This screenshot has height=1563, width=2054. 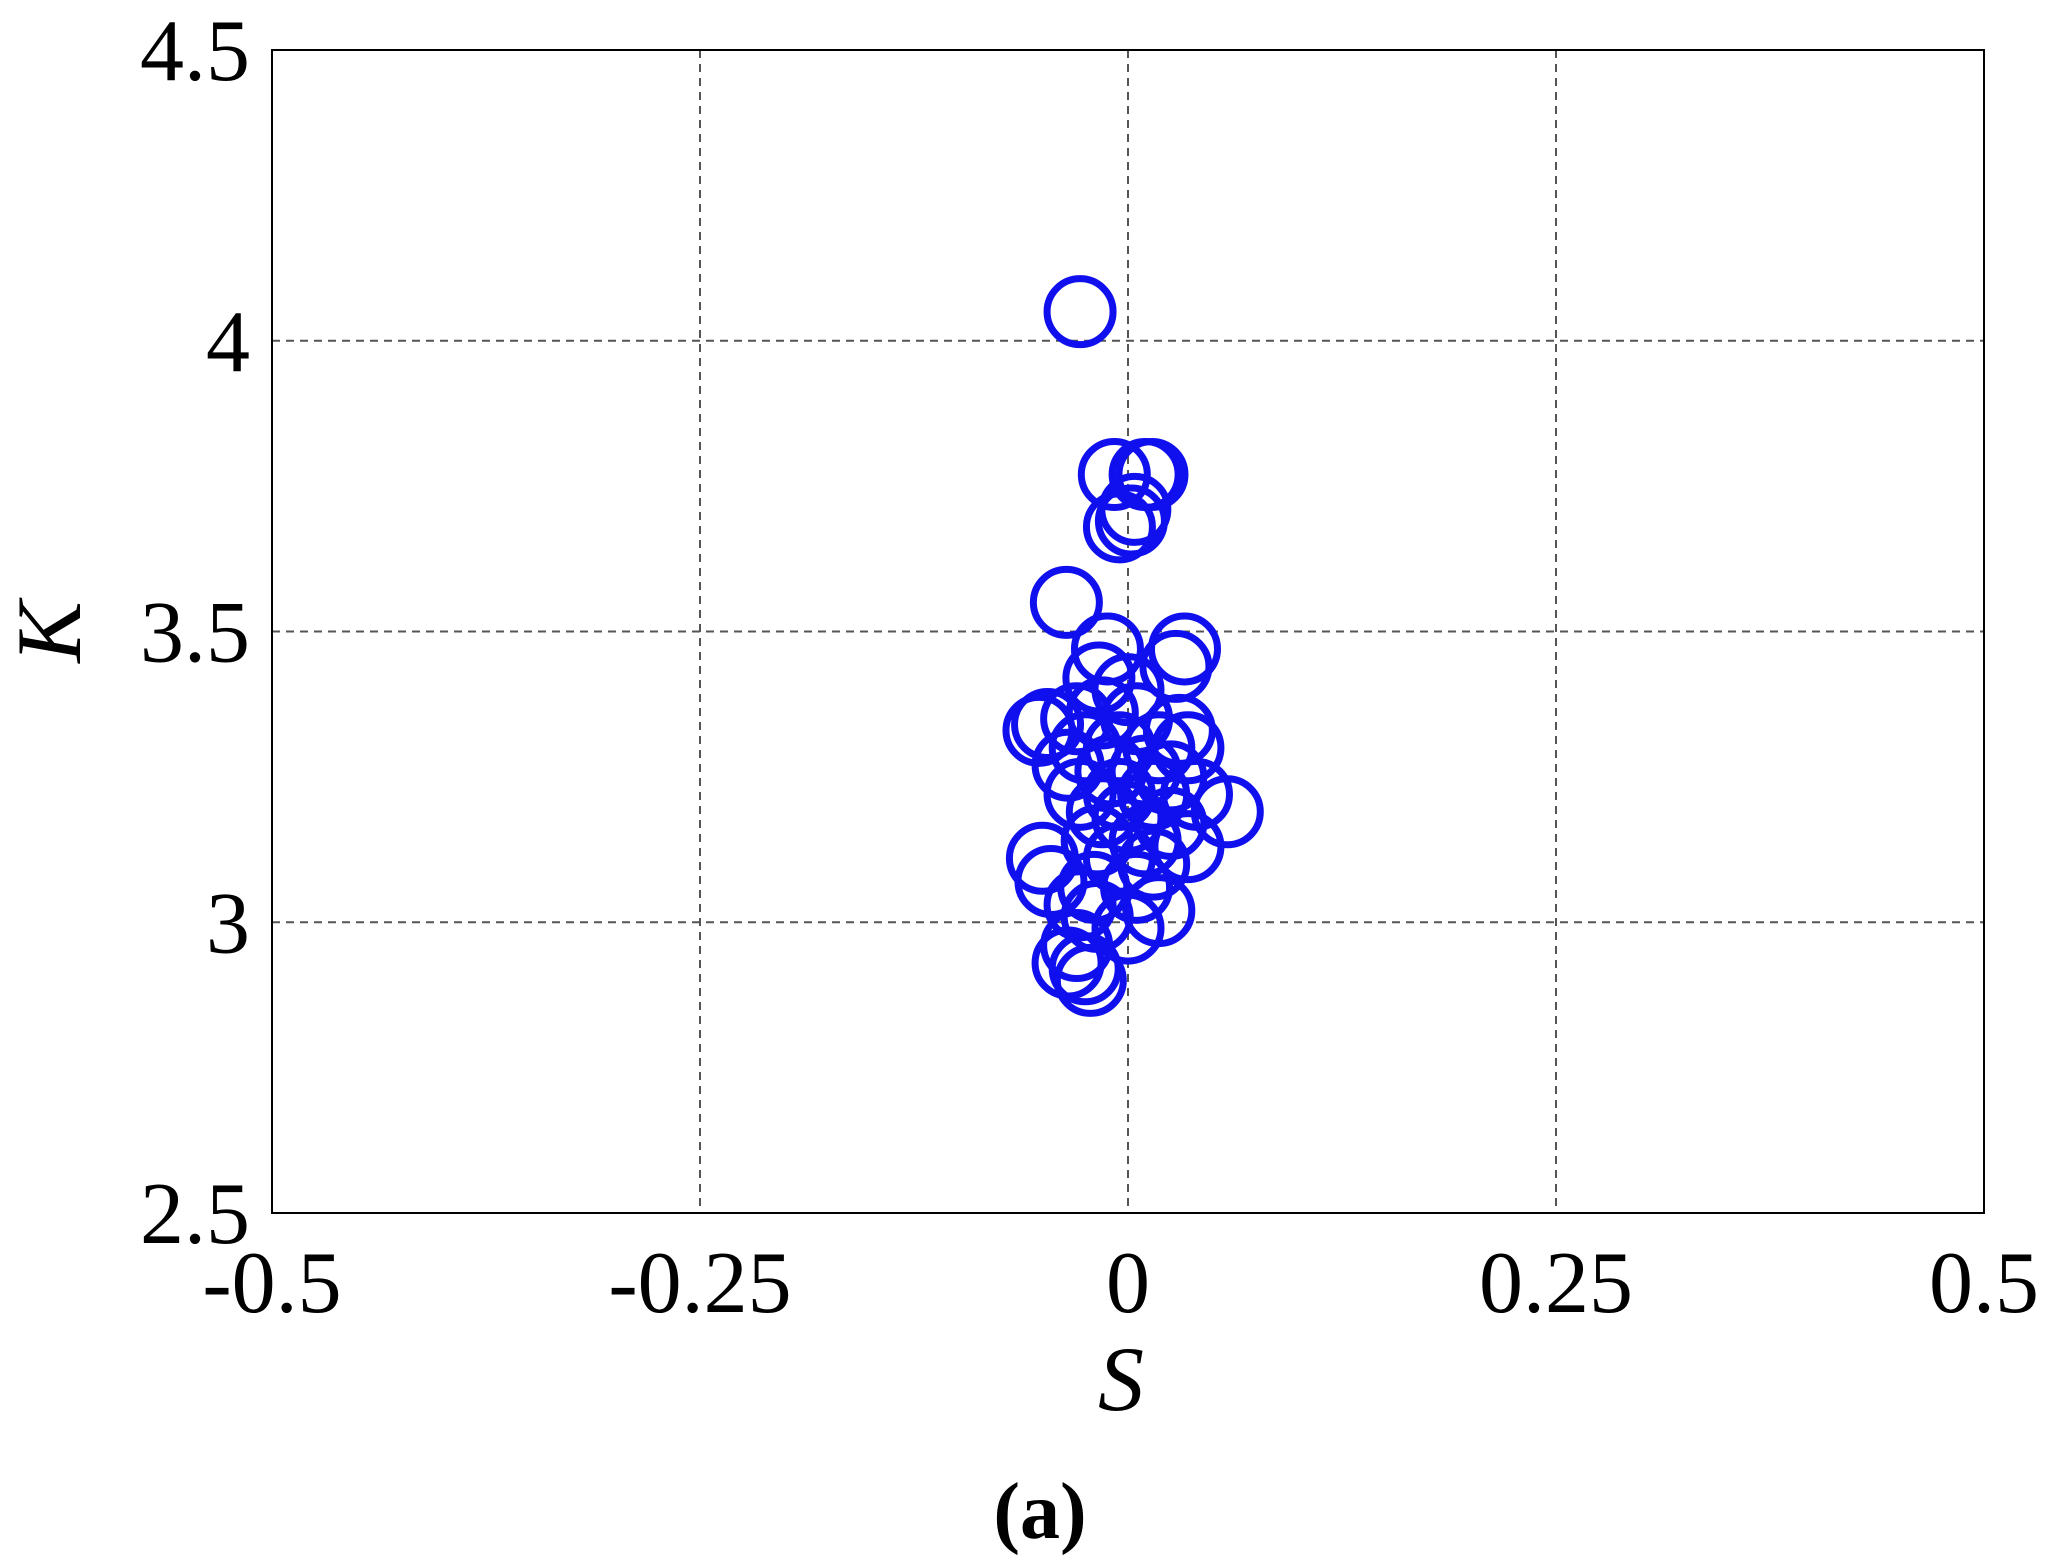 What do you see at coordinates (1039, 1512) in the screenshot?
I see `panel-label: (a)` at bounding box center [1039, 1512].